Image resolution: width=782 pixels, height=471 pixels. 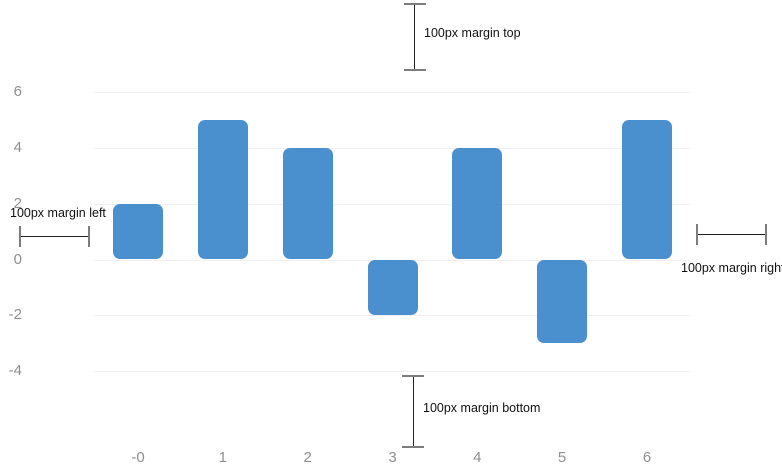 What do you see at coordinates (17, 147) in the screenshot?
I see `y-axis-tick-label: 4` at bounding box center [17, 147].